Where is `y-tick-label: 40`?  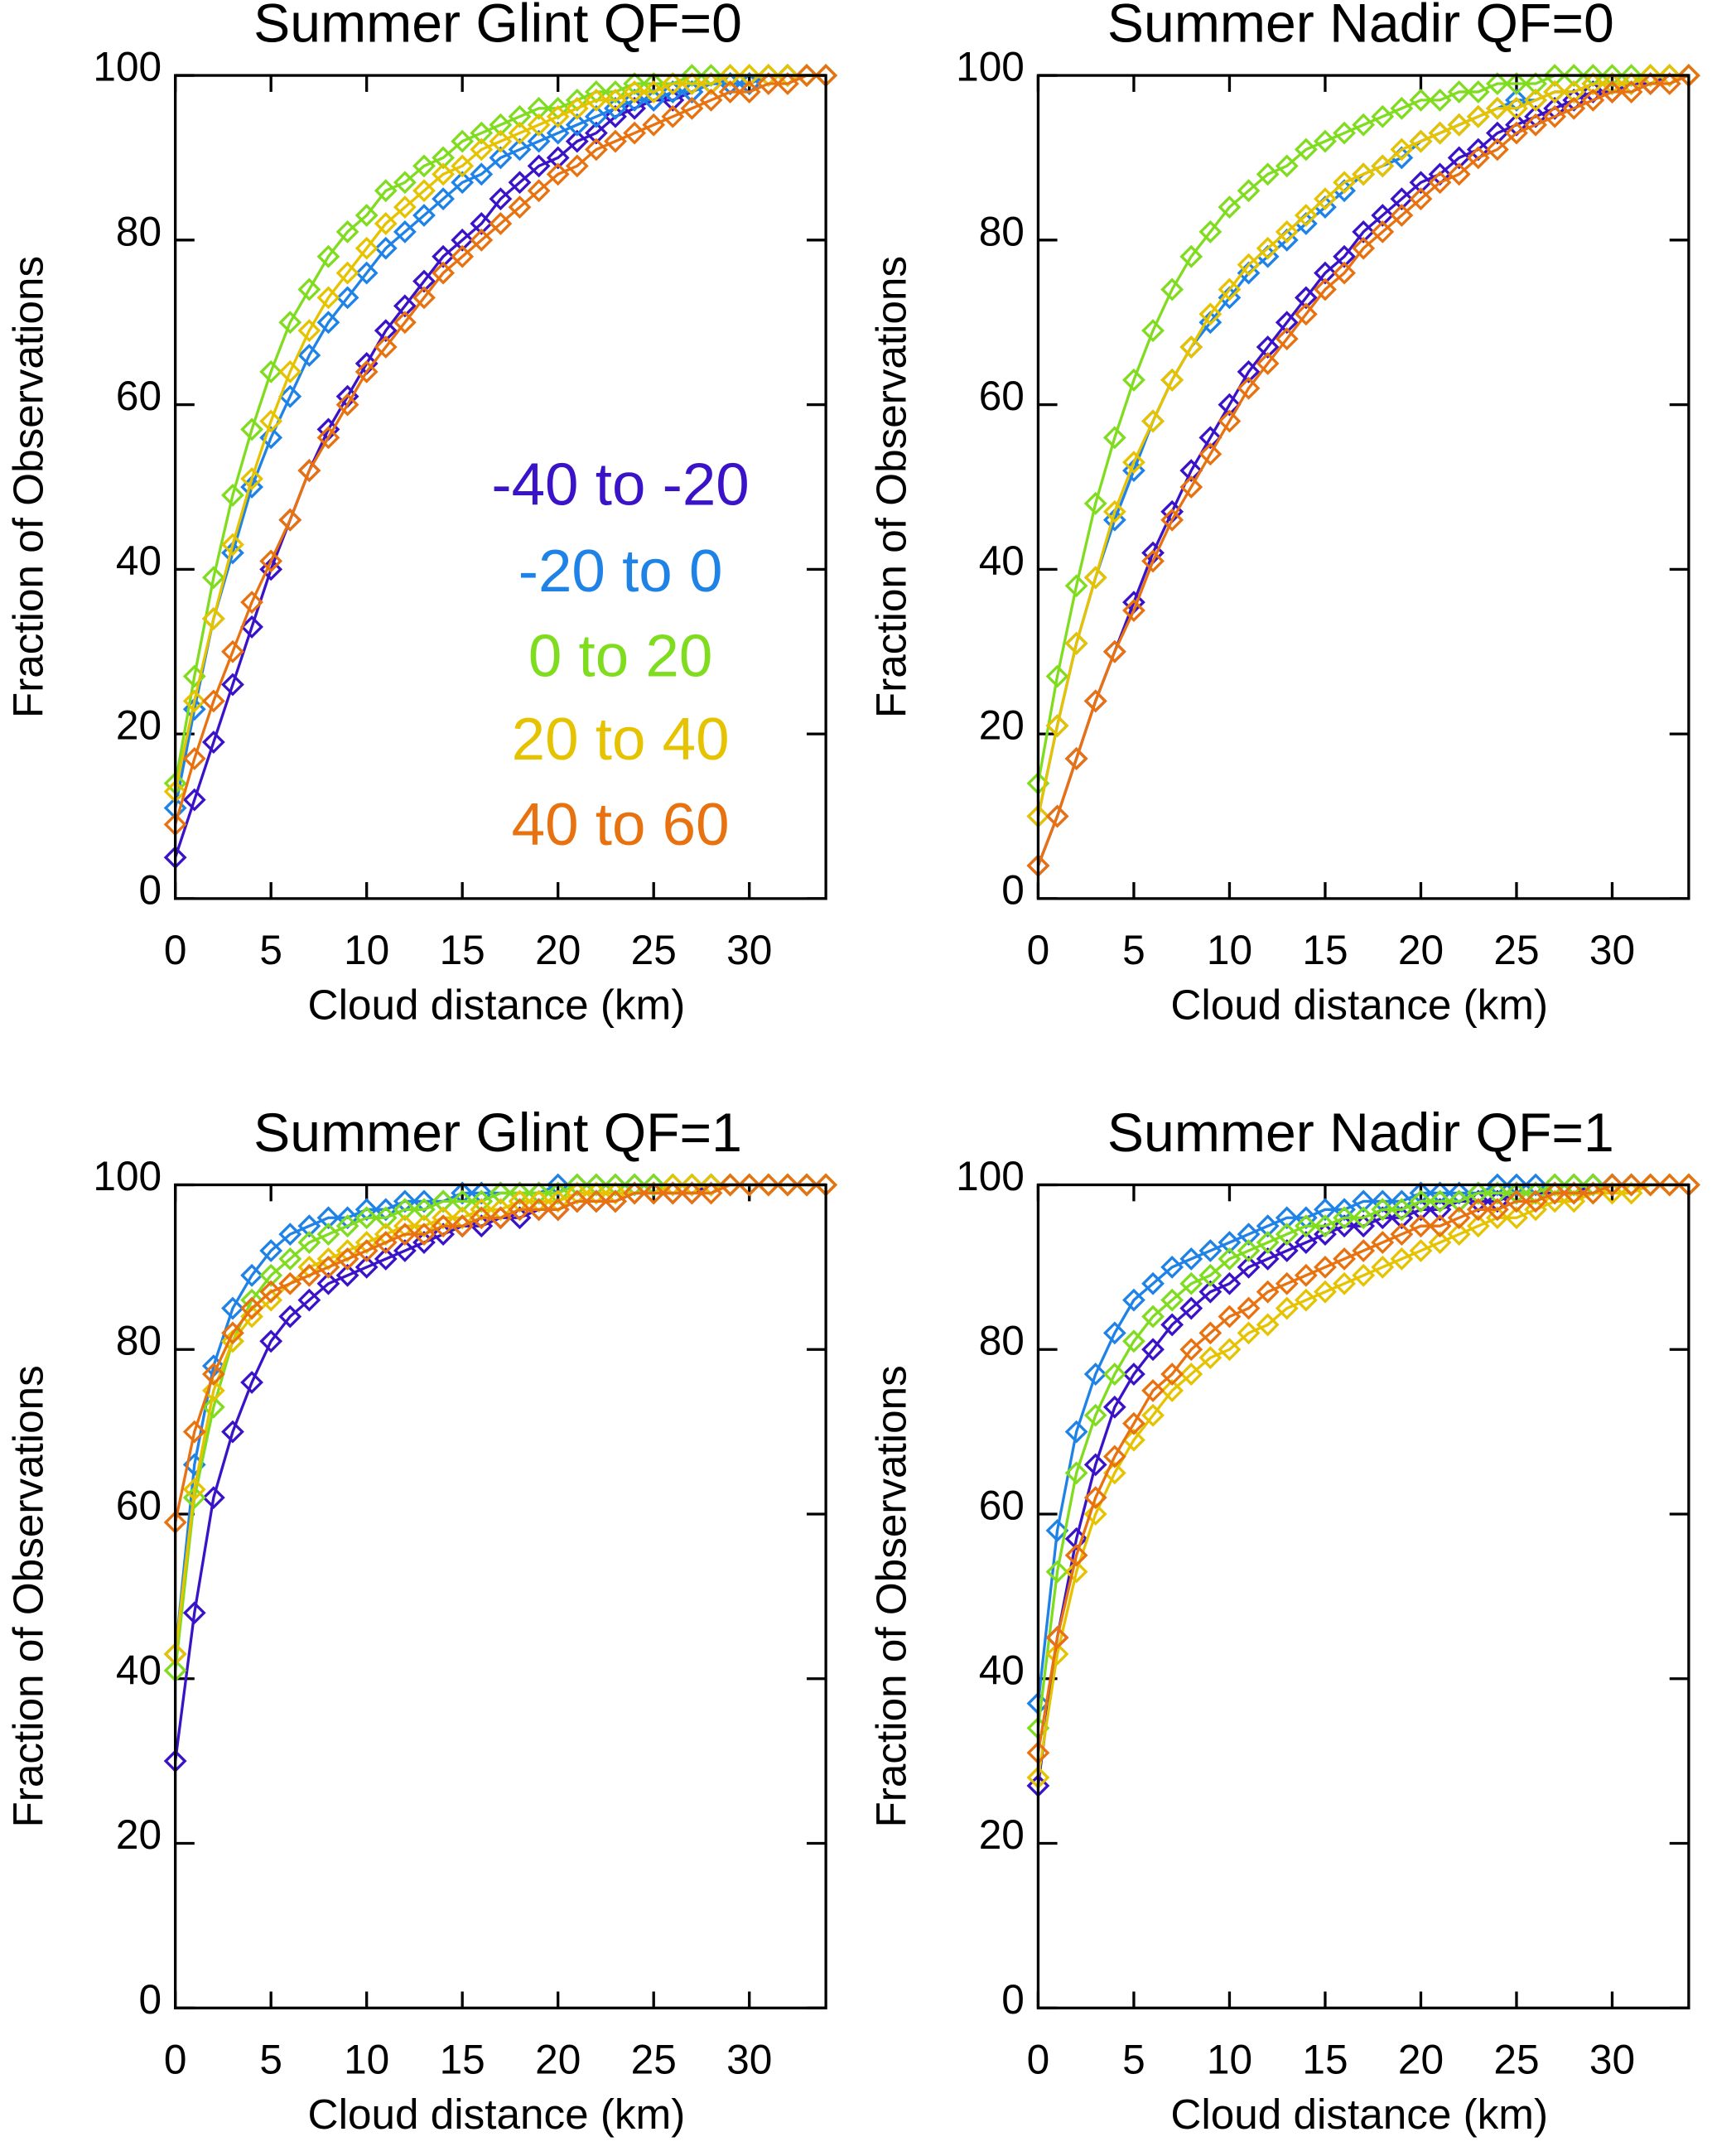
y-tick-label: 40 is located at coordinates (139, 1670).